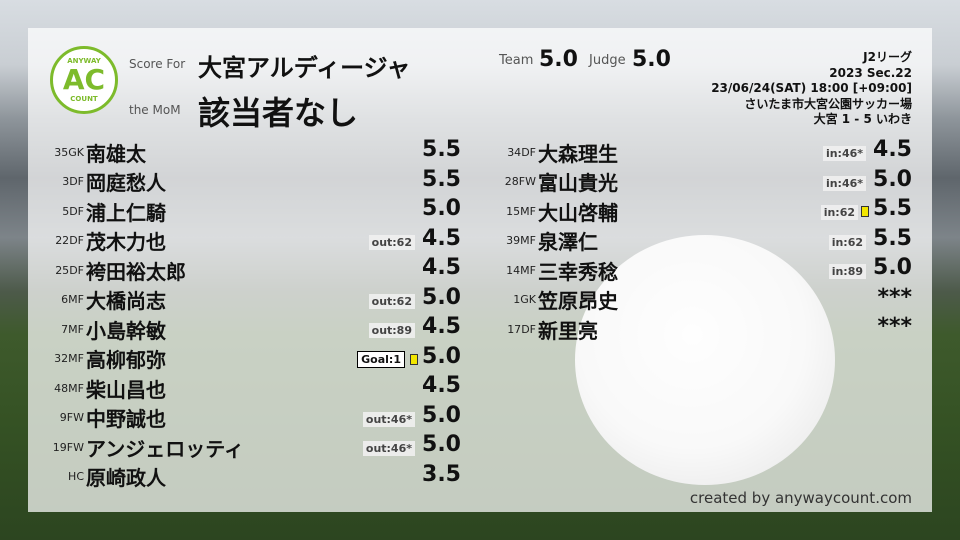  Describe the element at coordinates (568, 330) in the screenshot. I see `player-name: 新里亮` at that location.